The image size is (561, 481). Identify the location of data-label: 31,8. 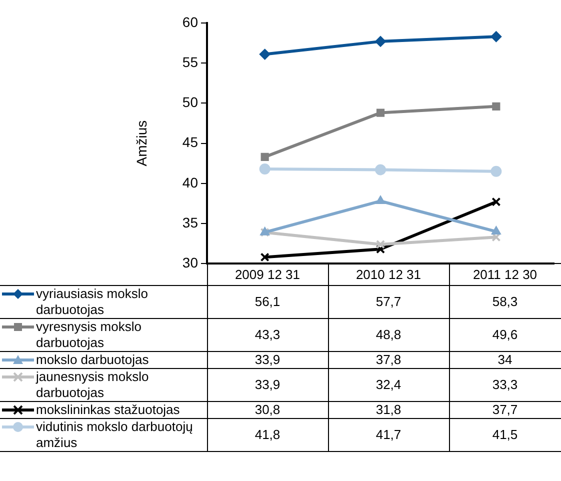
(388, 410).